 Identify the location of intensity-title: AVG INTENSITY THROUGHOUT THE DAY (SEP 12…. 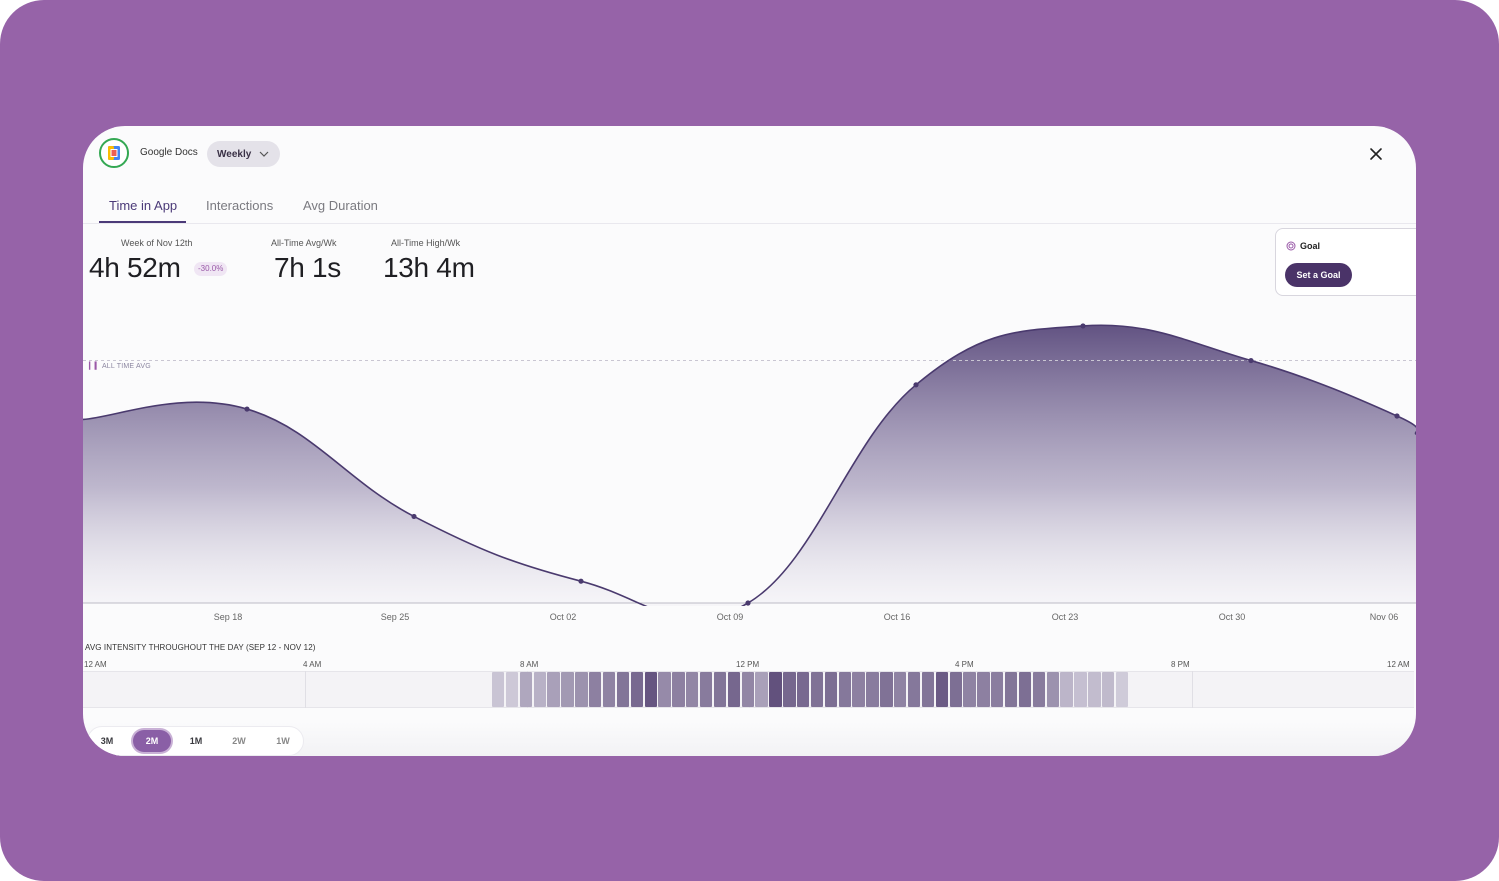
(200, 647).